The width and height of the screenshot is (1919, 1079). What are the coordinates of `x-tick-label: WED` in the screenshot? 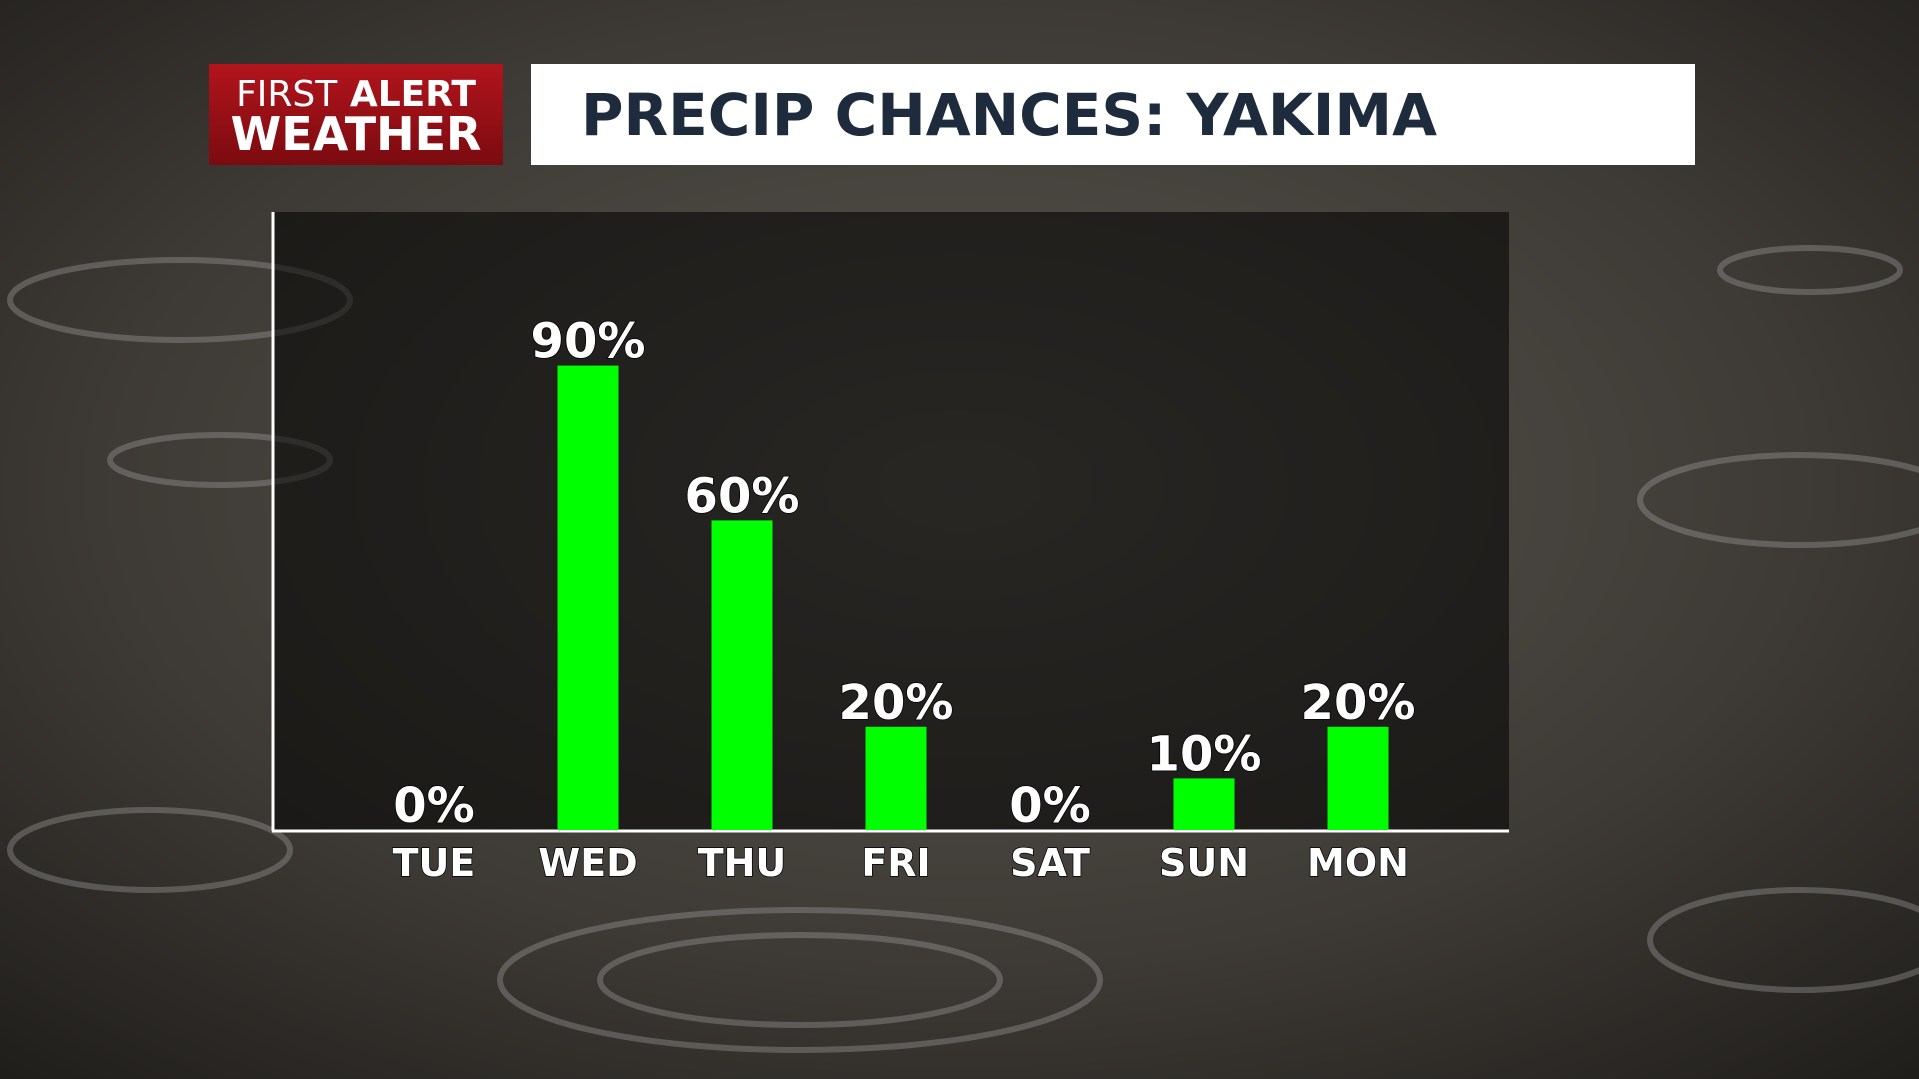 It's located at (587, 863).